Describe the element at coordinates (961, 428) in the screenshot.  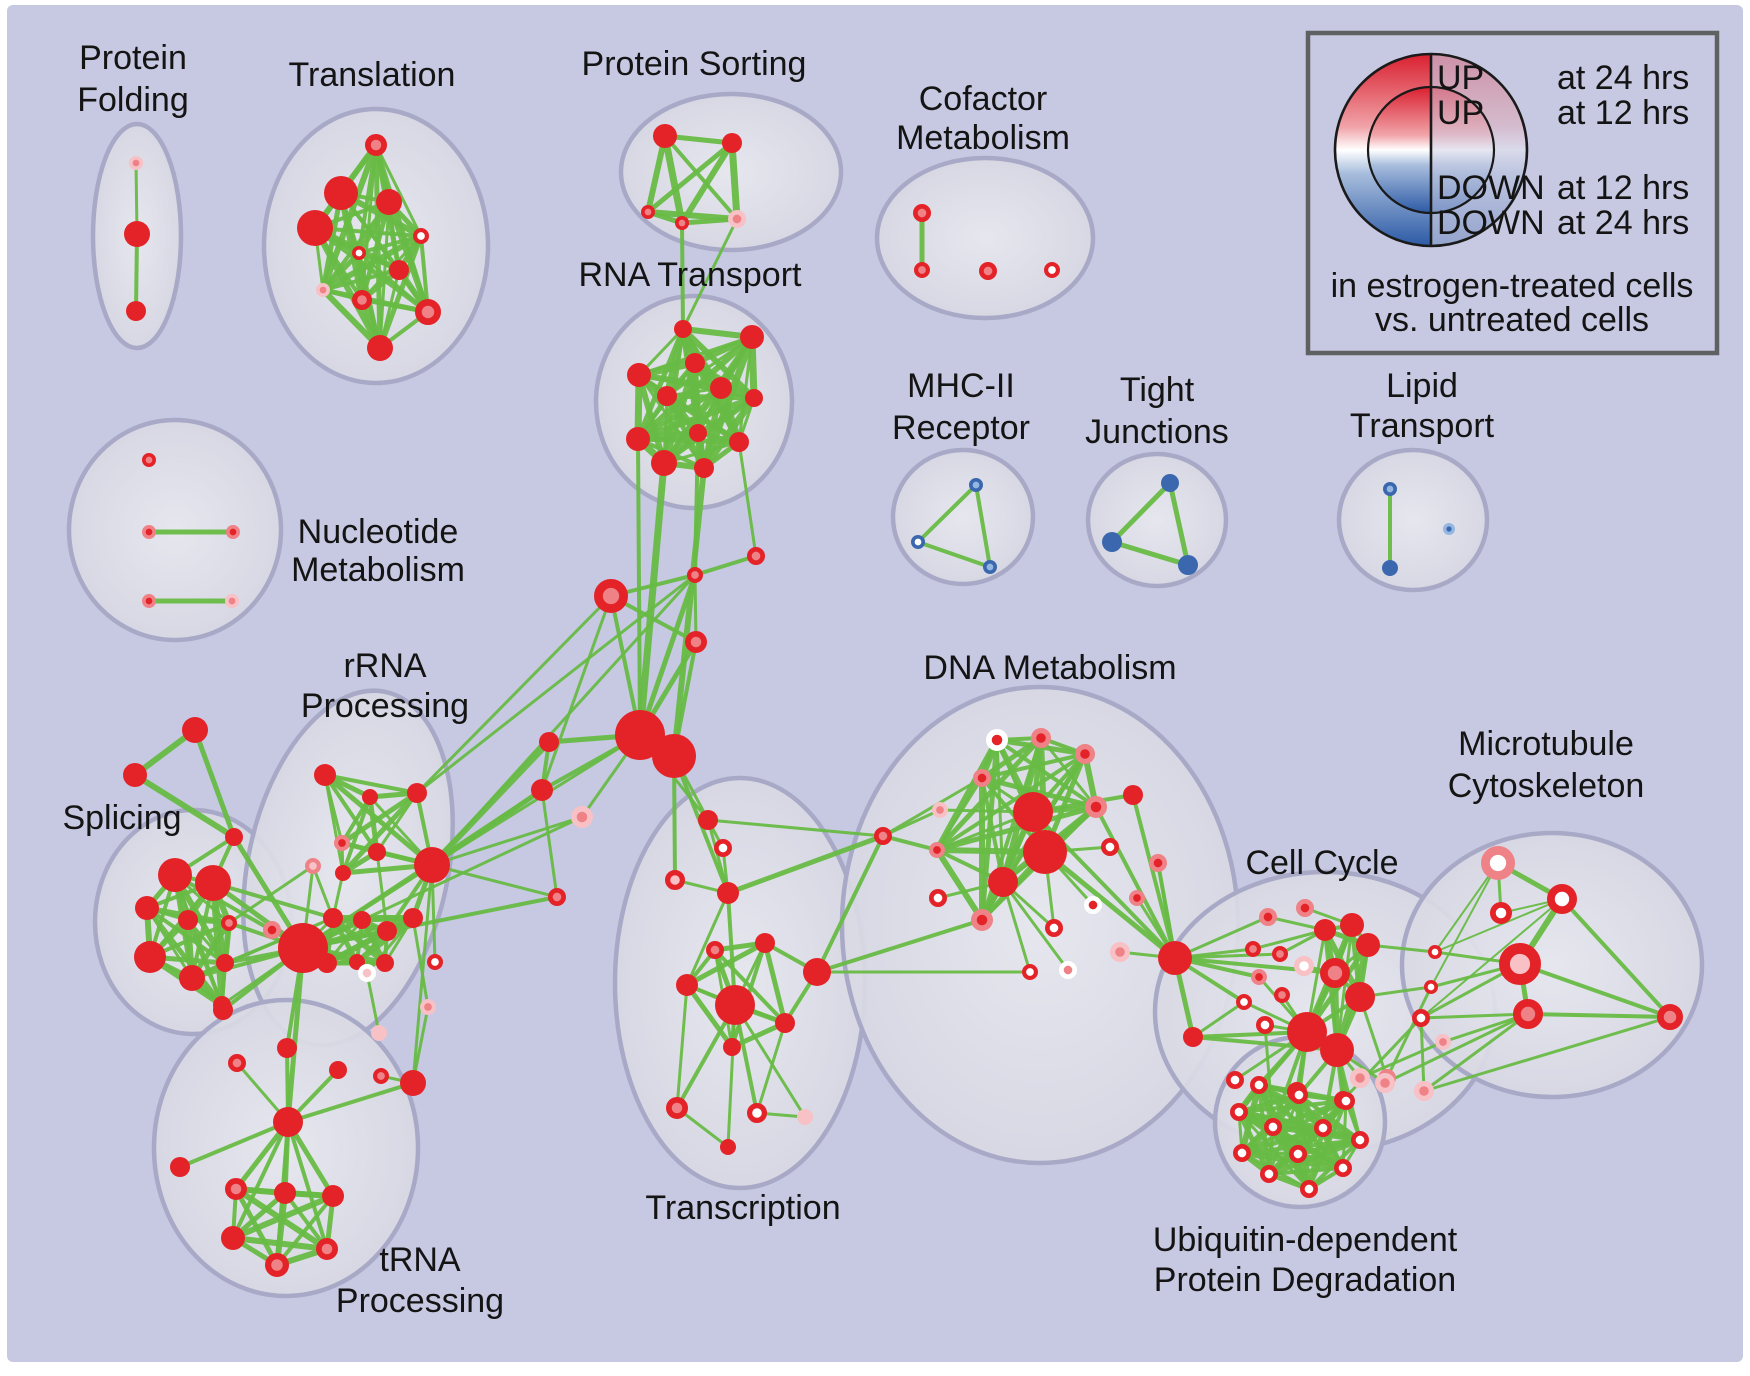
I see `cluster-label-mhc-ii-receptor: Receptor` at that location.